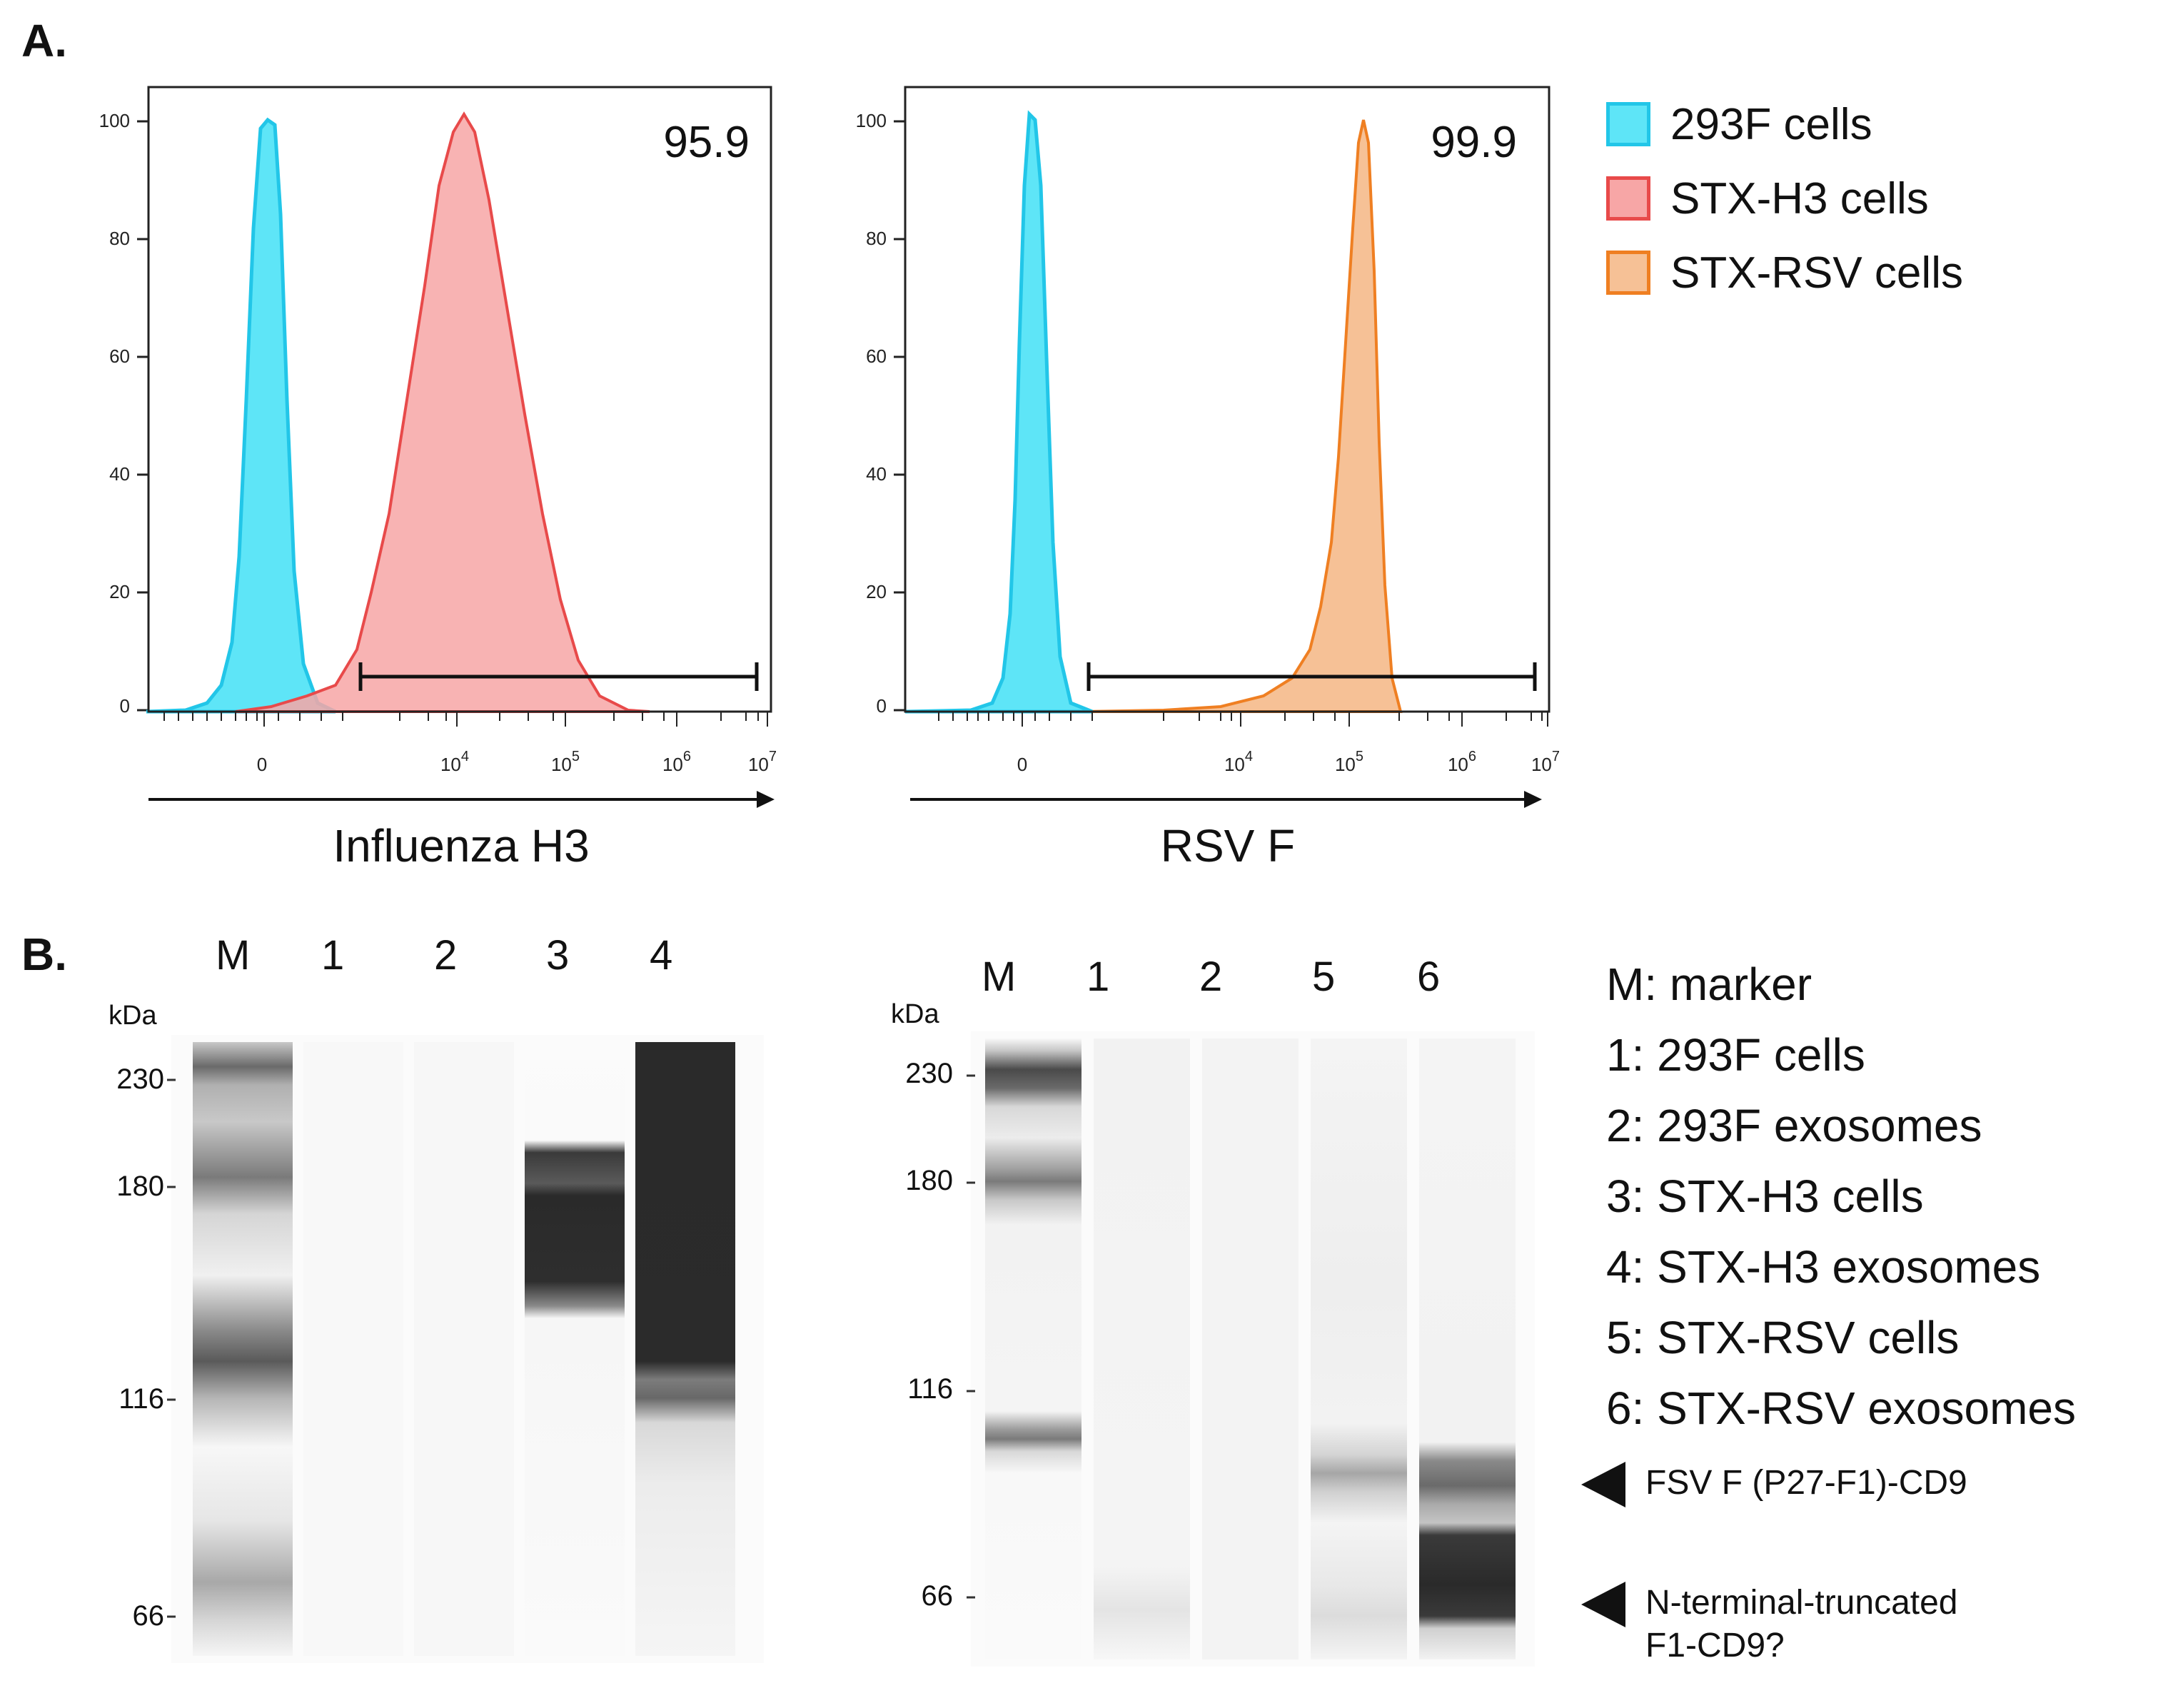  I want to click on legend-label: STX-H3 cells, so click(1799, 198).